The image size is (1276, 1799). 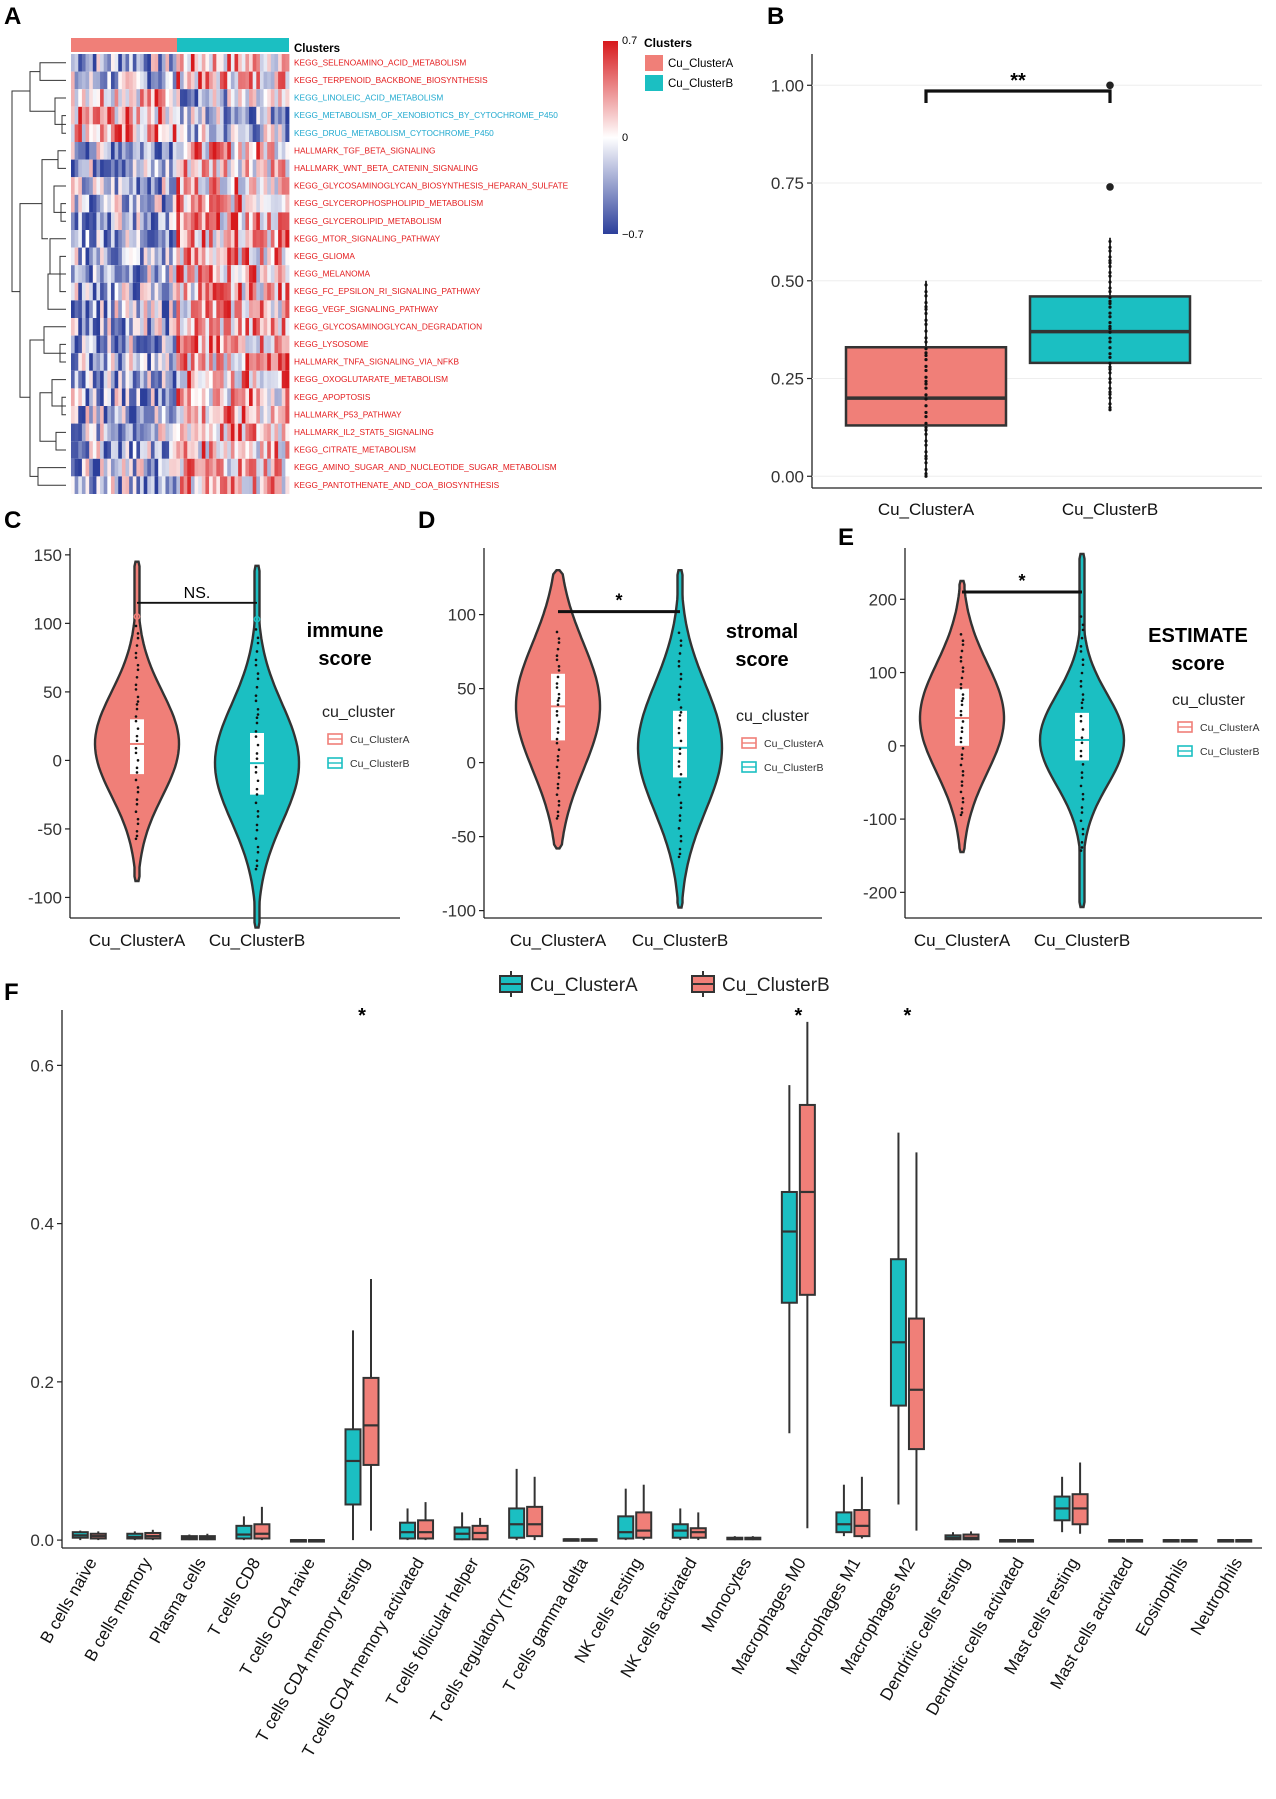 I want to click on score-title: score, so click(x=1197, y=664).